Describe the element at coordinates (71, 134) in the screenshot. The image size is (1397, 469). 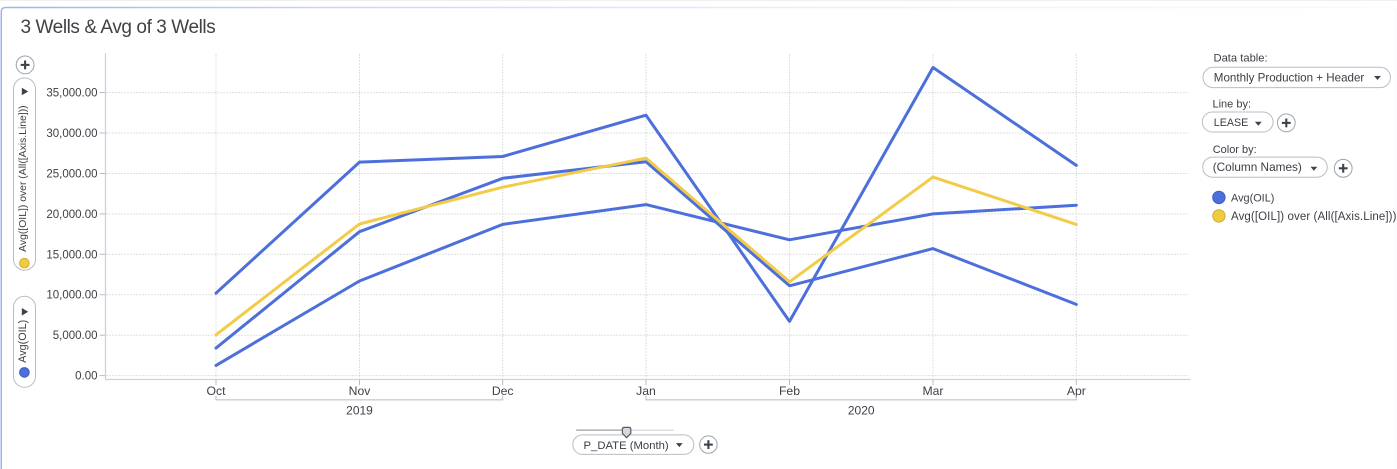
I see `svg-text: 30,000.00` at that location.